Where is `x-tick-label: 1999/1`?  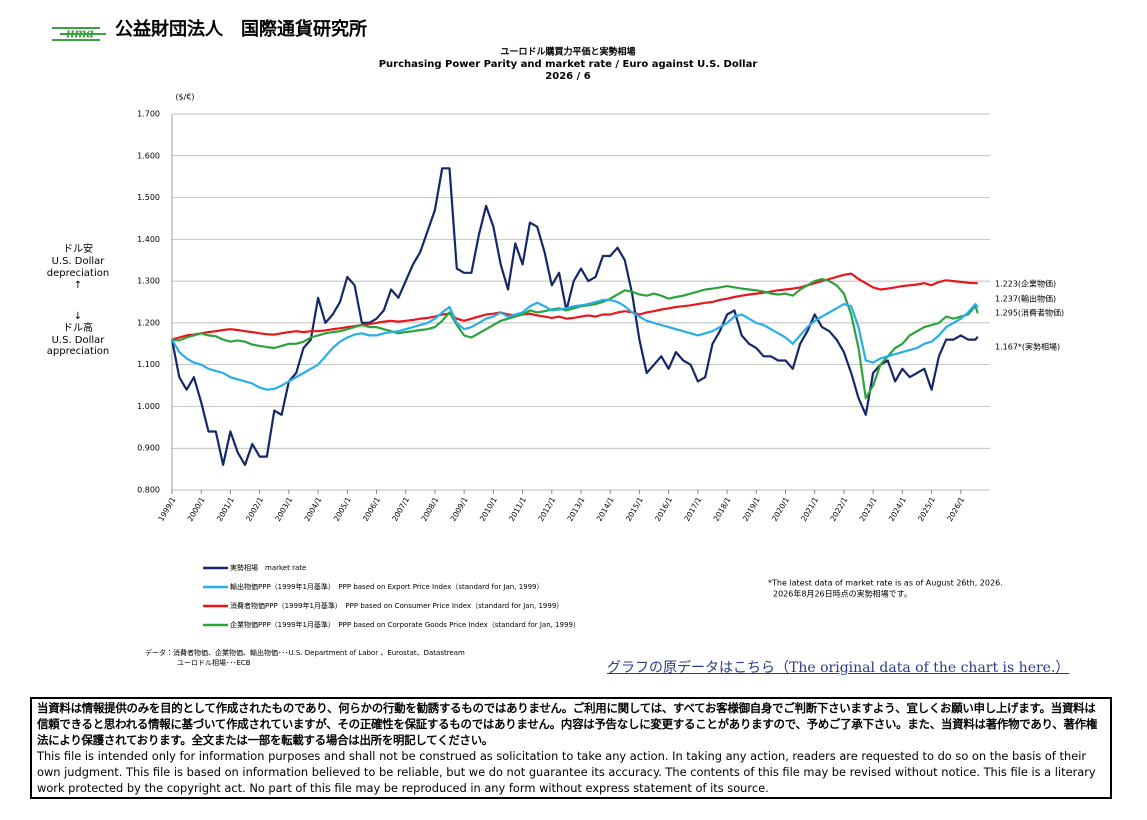 x-tick-label: 1999/1 is located at coordinates (166, 509).